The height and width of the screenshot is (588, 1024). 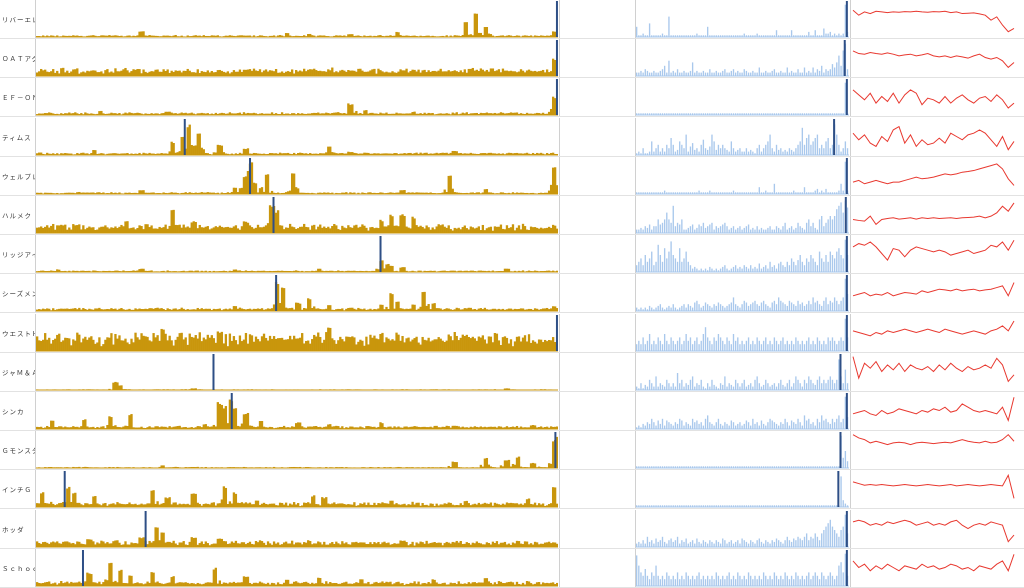 I want to click on trend-chart, so click(x=937, y=450).